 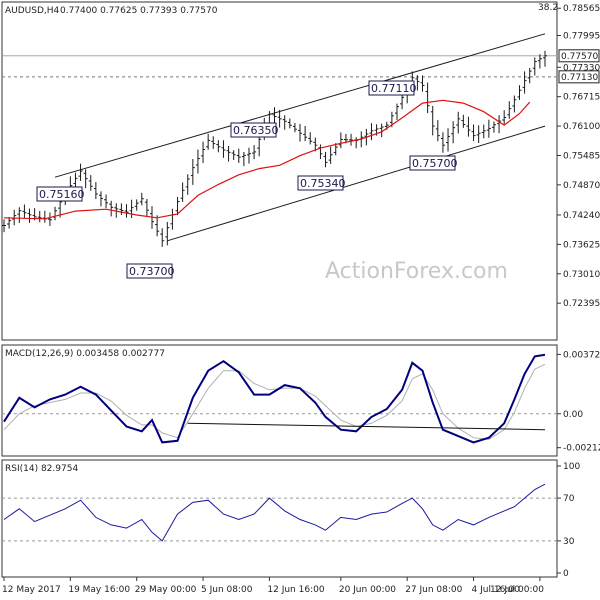 What do you see at coordinates (569, 542) in the screenshot?
I see `rsi-ytick-label: 30` at bounding box center [569, 542].